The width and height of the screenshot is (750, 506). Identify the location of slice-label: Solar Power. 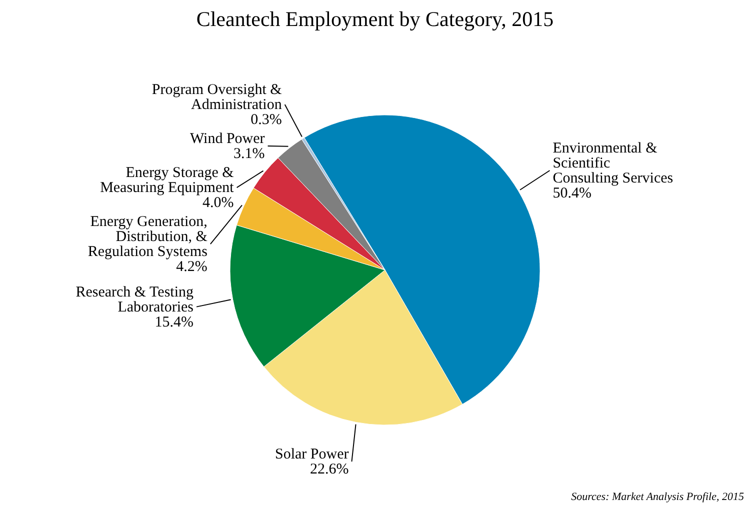
(311, 454).